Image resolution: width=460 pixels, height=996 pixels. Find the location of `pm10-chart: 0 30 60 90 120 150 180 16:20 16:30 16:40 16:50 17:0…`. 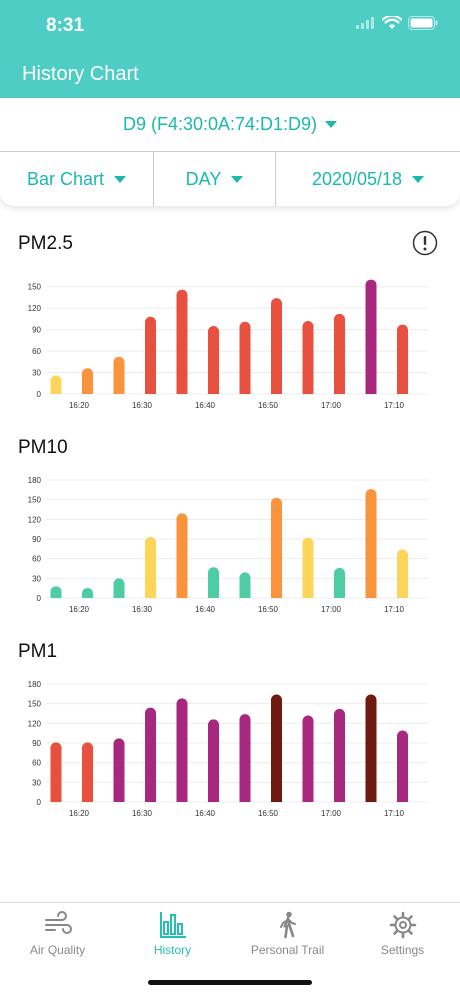

pm10-chart: 0 30 60 90 120 150 180 16:20 16:30 16:40 16:50 17:0… is located at coordinates (228, 545).